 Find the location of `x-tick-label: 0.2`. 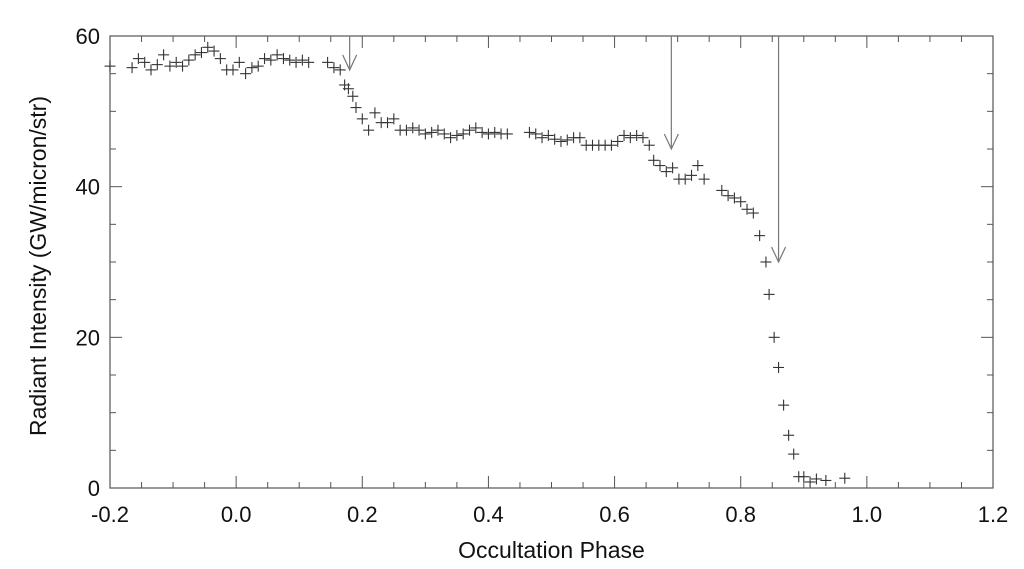

x-tick-label: 0.2 is located at coordinates (362, 514).